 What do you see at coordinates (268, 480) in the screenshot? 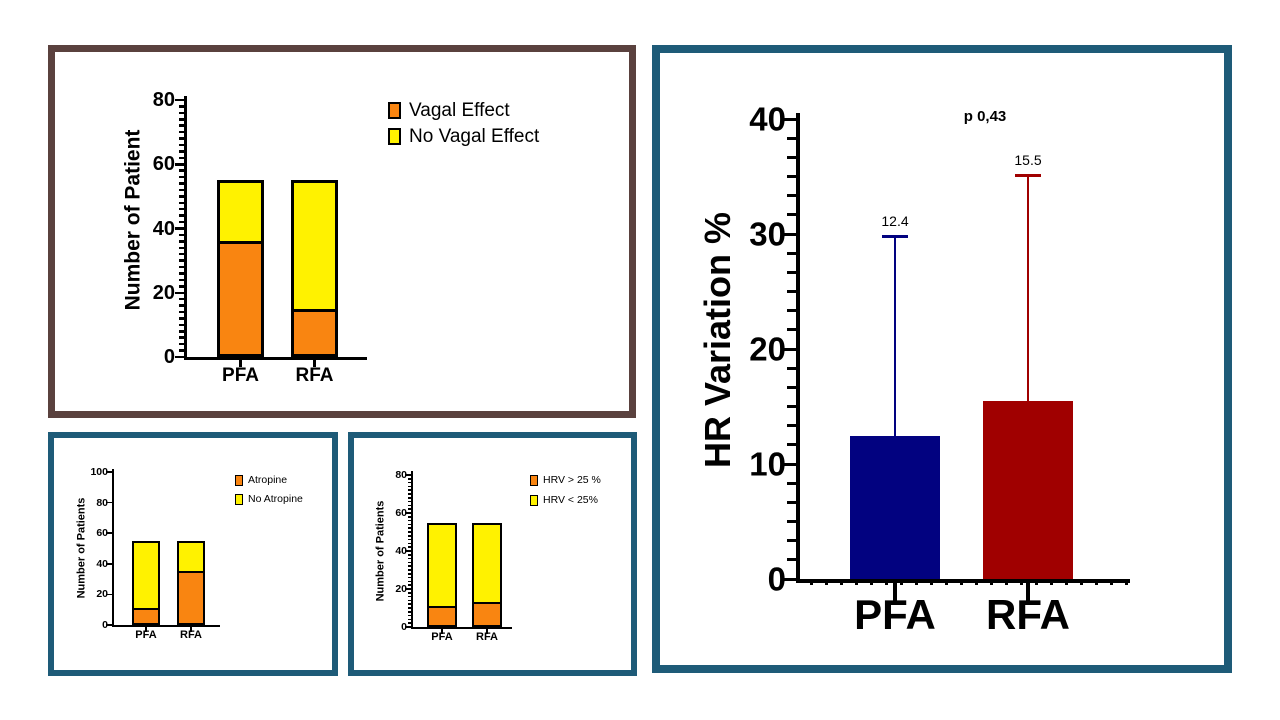
I see `legend-label: Atropine` at bounding box center [268, 480].